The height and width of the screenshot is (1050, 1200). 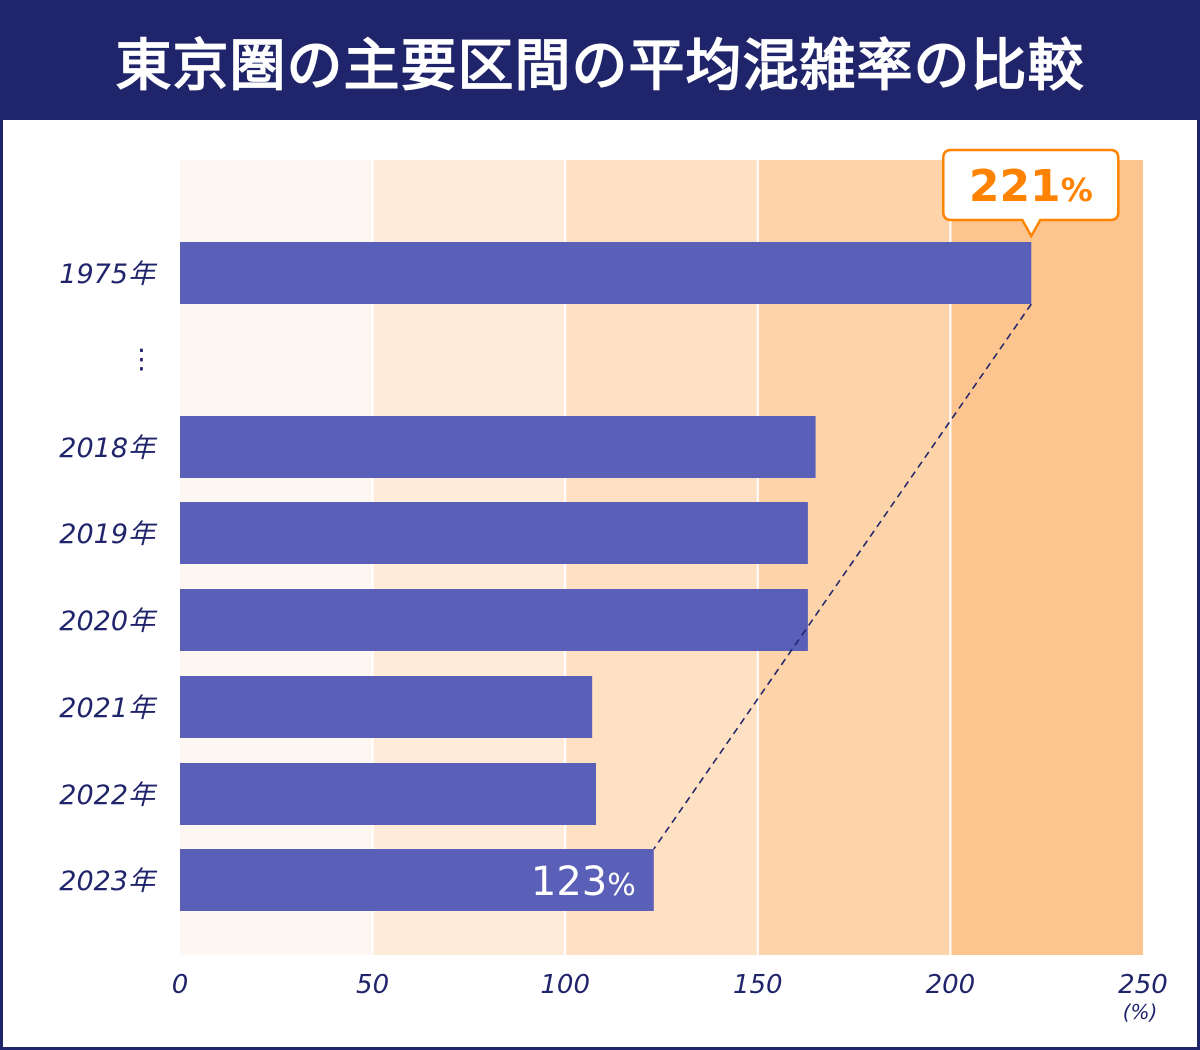 What do you see at coordinates (1143, 985) in the screenshot?
I see `x-tick-label: 250` at bounding box center [1143, 985].